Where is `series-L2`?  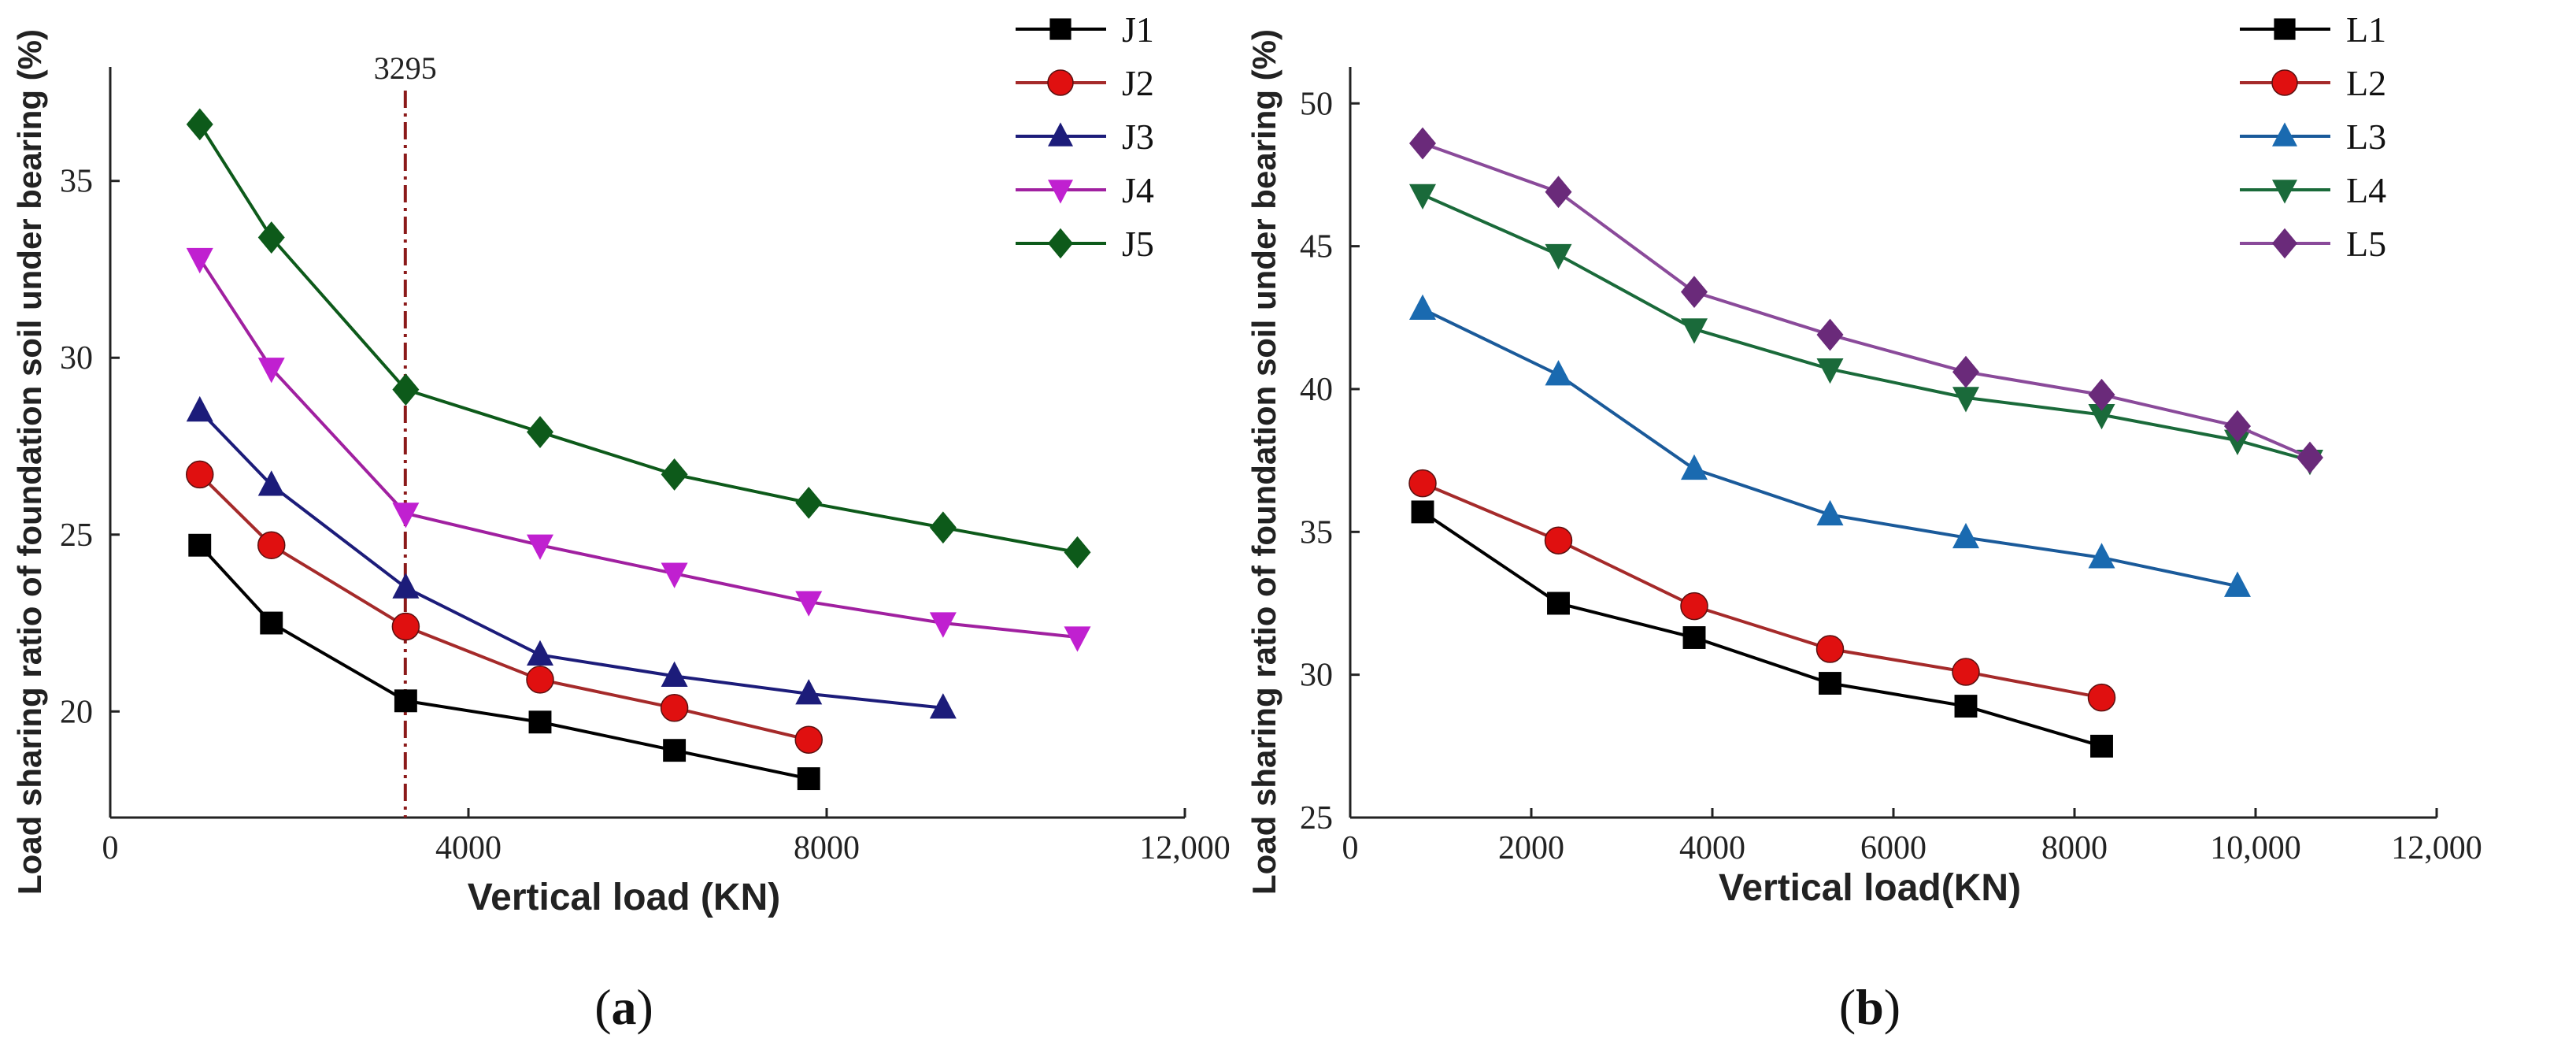
series-L2 is located at coordinates (1762, 590).